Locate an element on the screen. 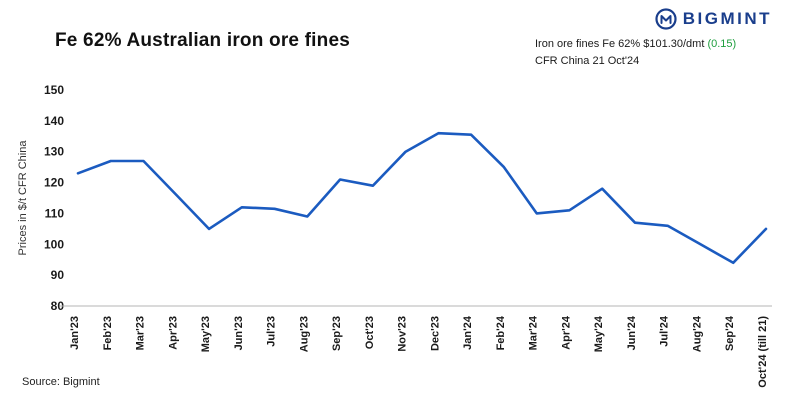  price-annotation-text: Iron ore fines Fe 62% $101.30/dmt is located at coordinates (621, 44).